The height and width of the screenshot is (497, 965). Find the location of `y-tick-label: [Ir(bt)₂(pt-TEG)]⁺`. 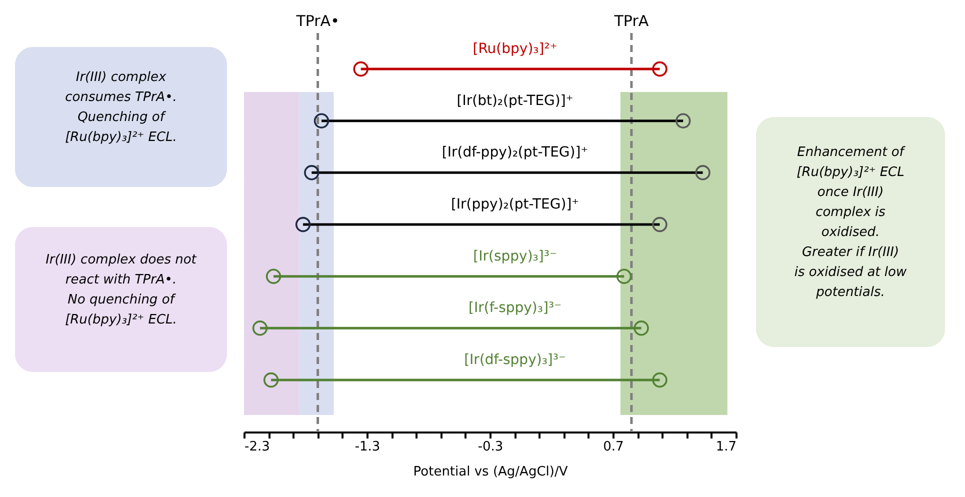

y-tick-label: [Ir(bt)₂(pt-TEG)]⁺ is located at coordinates (515, 100).